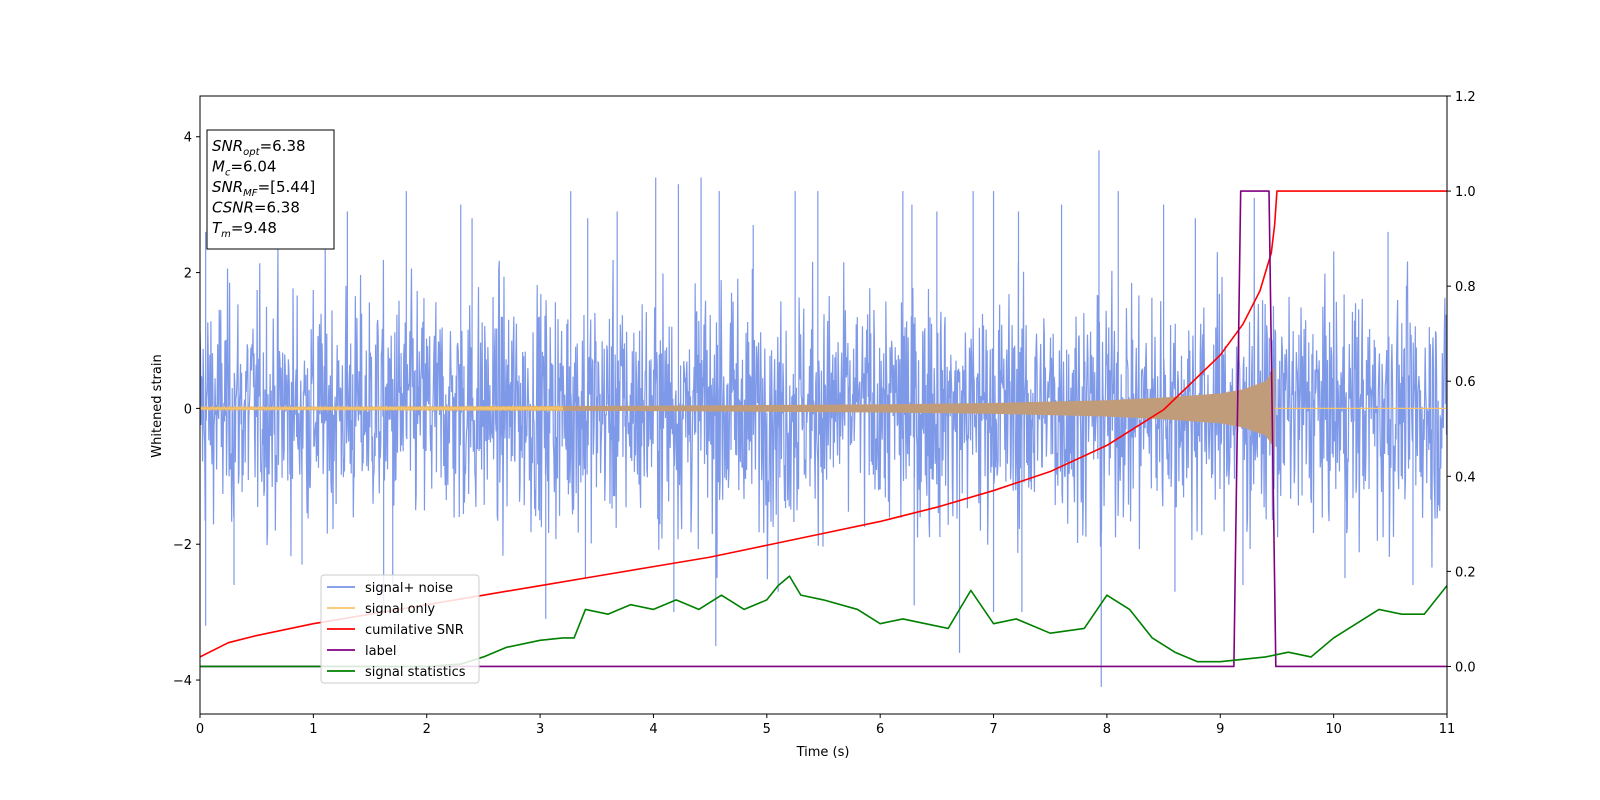  What do you see at coordinates (1465, 192) in the screenshot?
I see `y-tick-label-right: 1.0` at bounding box center [1465, 192].